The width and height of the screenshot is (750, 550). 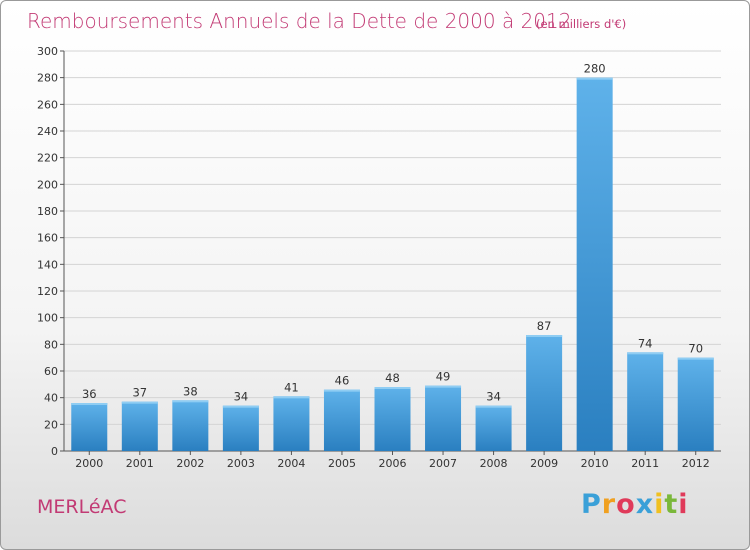 What do you see at coordinates (695, 404) in the screenshot?
I see `bar-2012` at bounding box center [695, 404].